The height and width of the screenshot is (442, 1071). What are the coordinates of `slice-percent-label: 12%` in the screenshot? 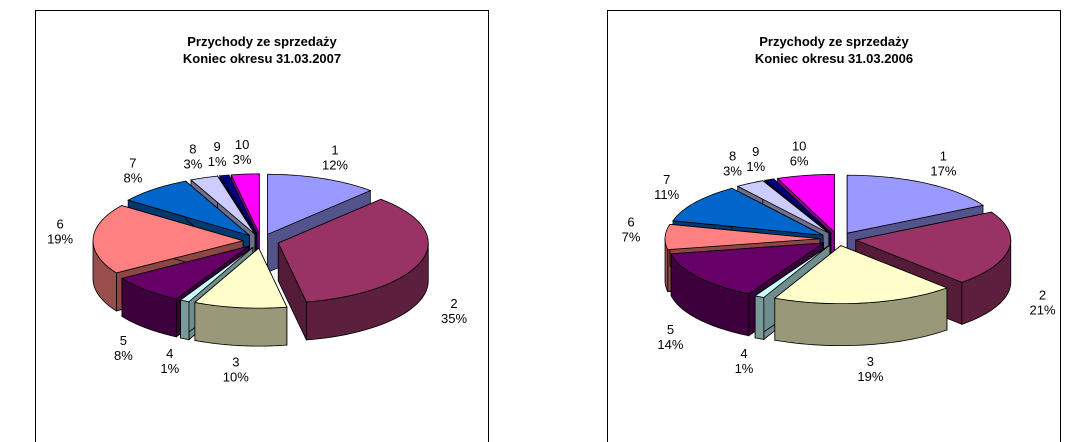 It's located at (335, 165).